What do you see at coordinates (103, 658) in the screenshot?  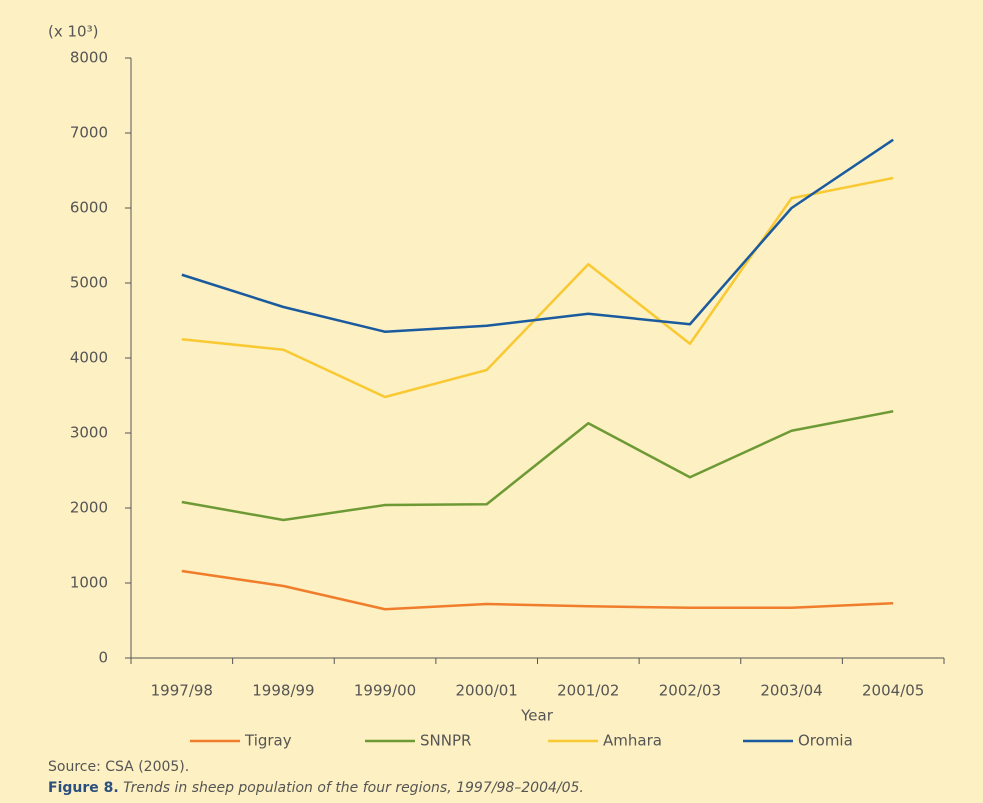 I see `y-tick-label: 0` at bounding box center [103, 658].